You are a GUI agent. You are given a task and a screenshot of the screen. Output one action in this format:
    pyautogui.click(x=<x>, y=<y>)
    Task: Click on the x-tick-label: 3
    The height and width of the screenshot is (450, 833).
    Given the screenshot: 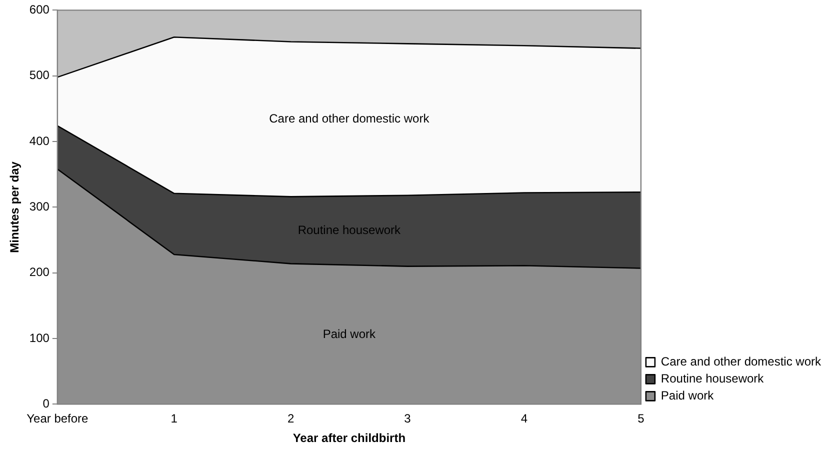 What is the action you would take?
    pyautogui.click(x=408, y=419)
    